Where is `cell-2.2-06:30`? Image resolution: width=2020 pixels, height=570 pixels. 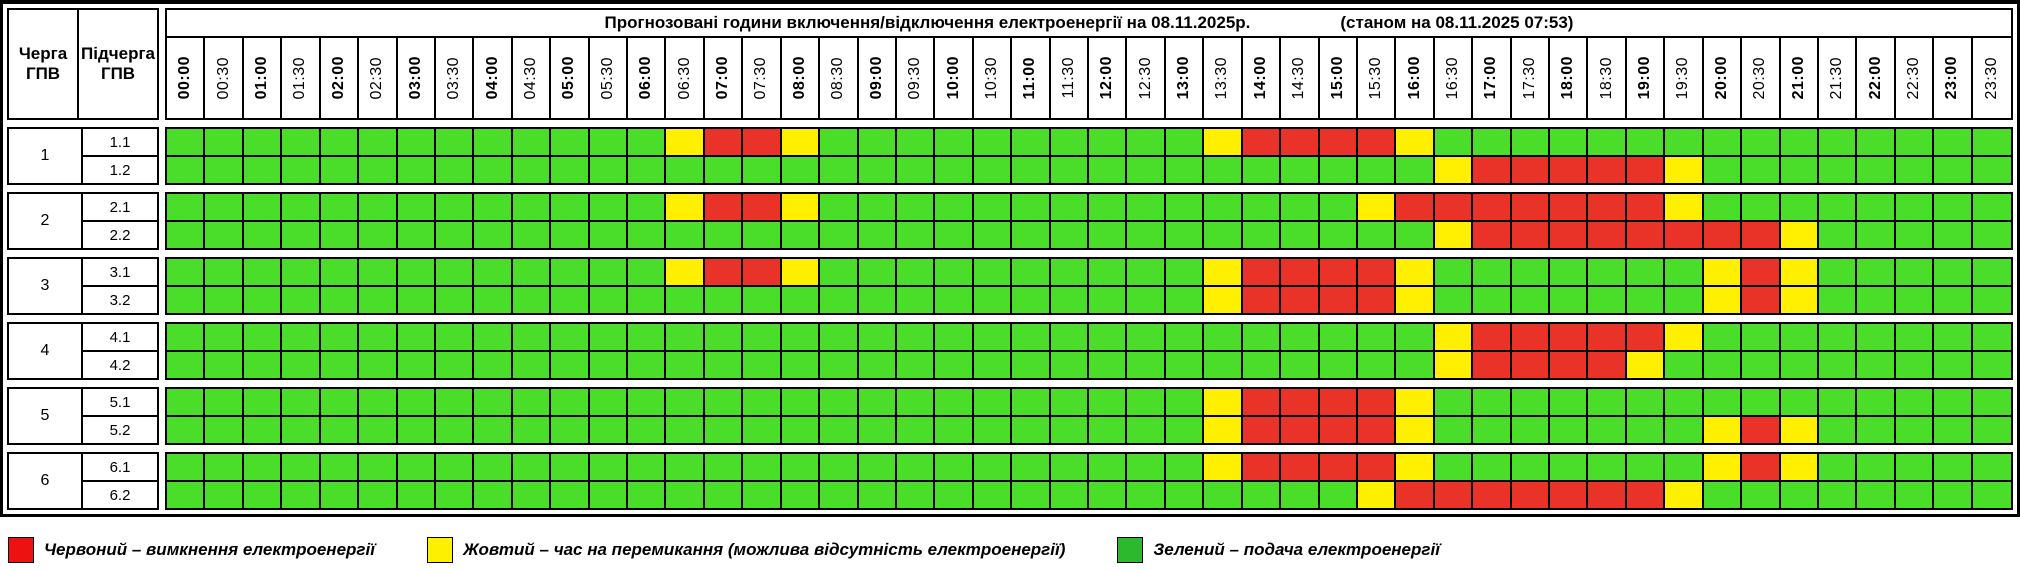 cell-2.2-06:30 is located at coordinates (685, 235).